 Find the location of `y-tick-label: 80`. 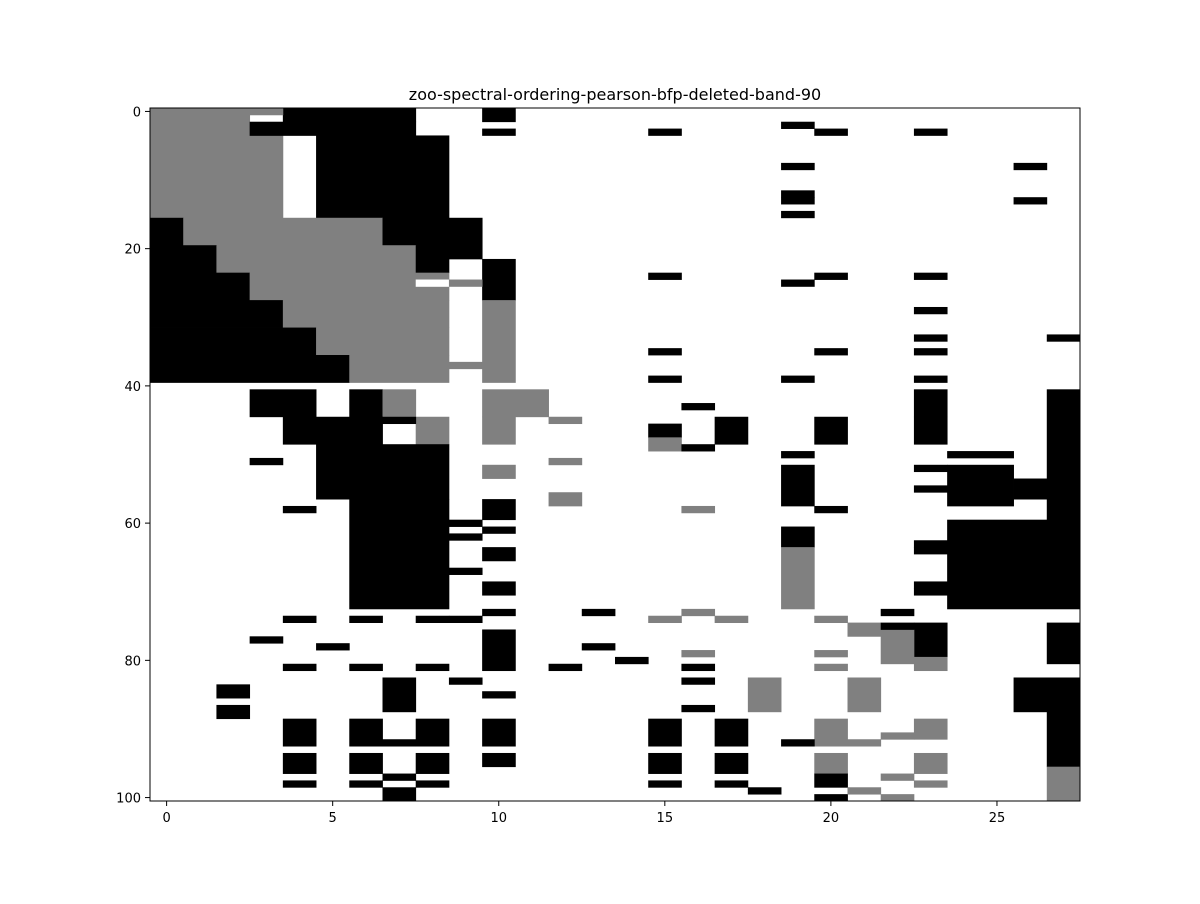

y-tick-label: 80 is located at coordinates (132, 661).